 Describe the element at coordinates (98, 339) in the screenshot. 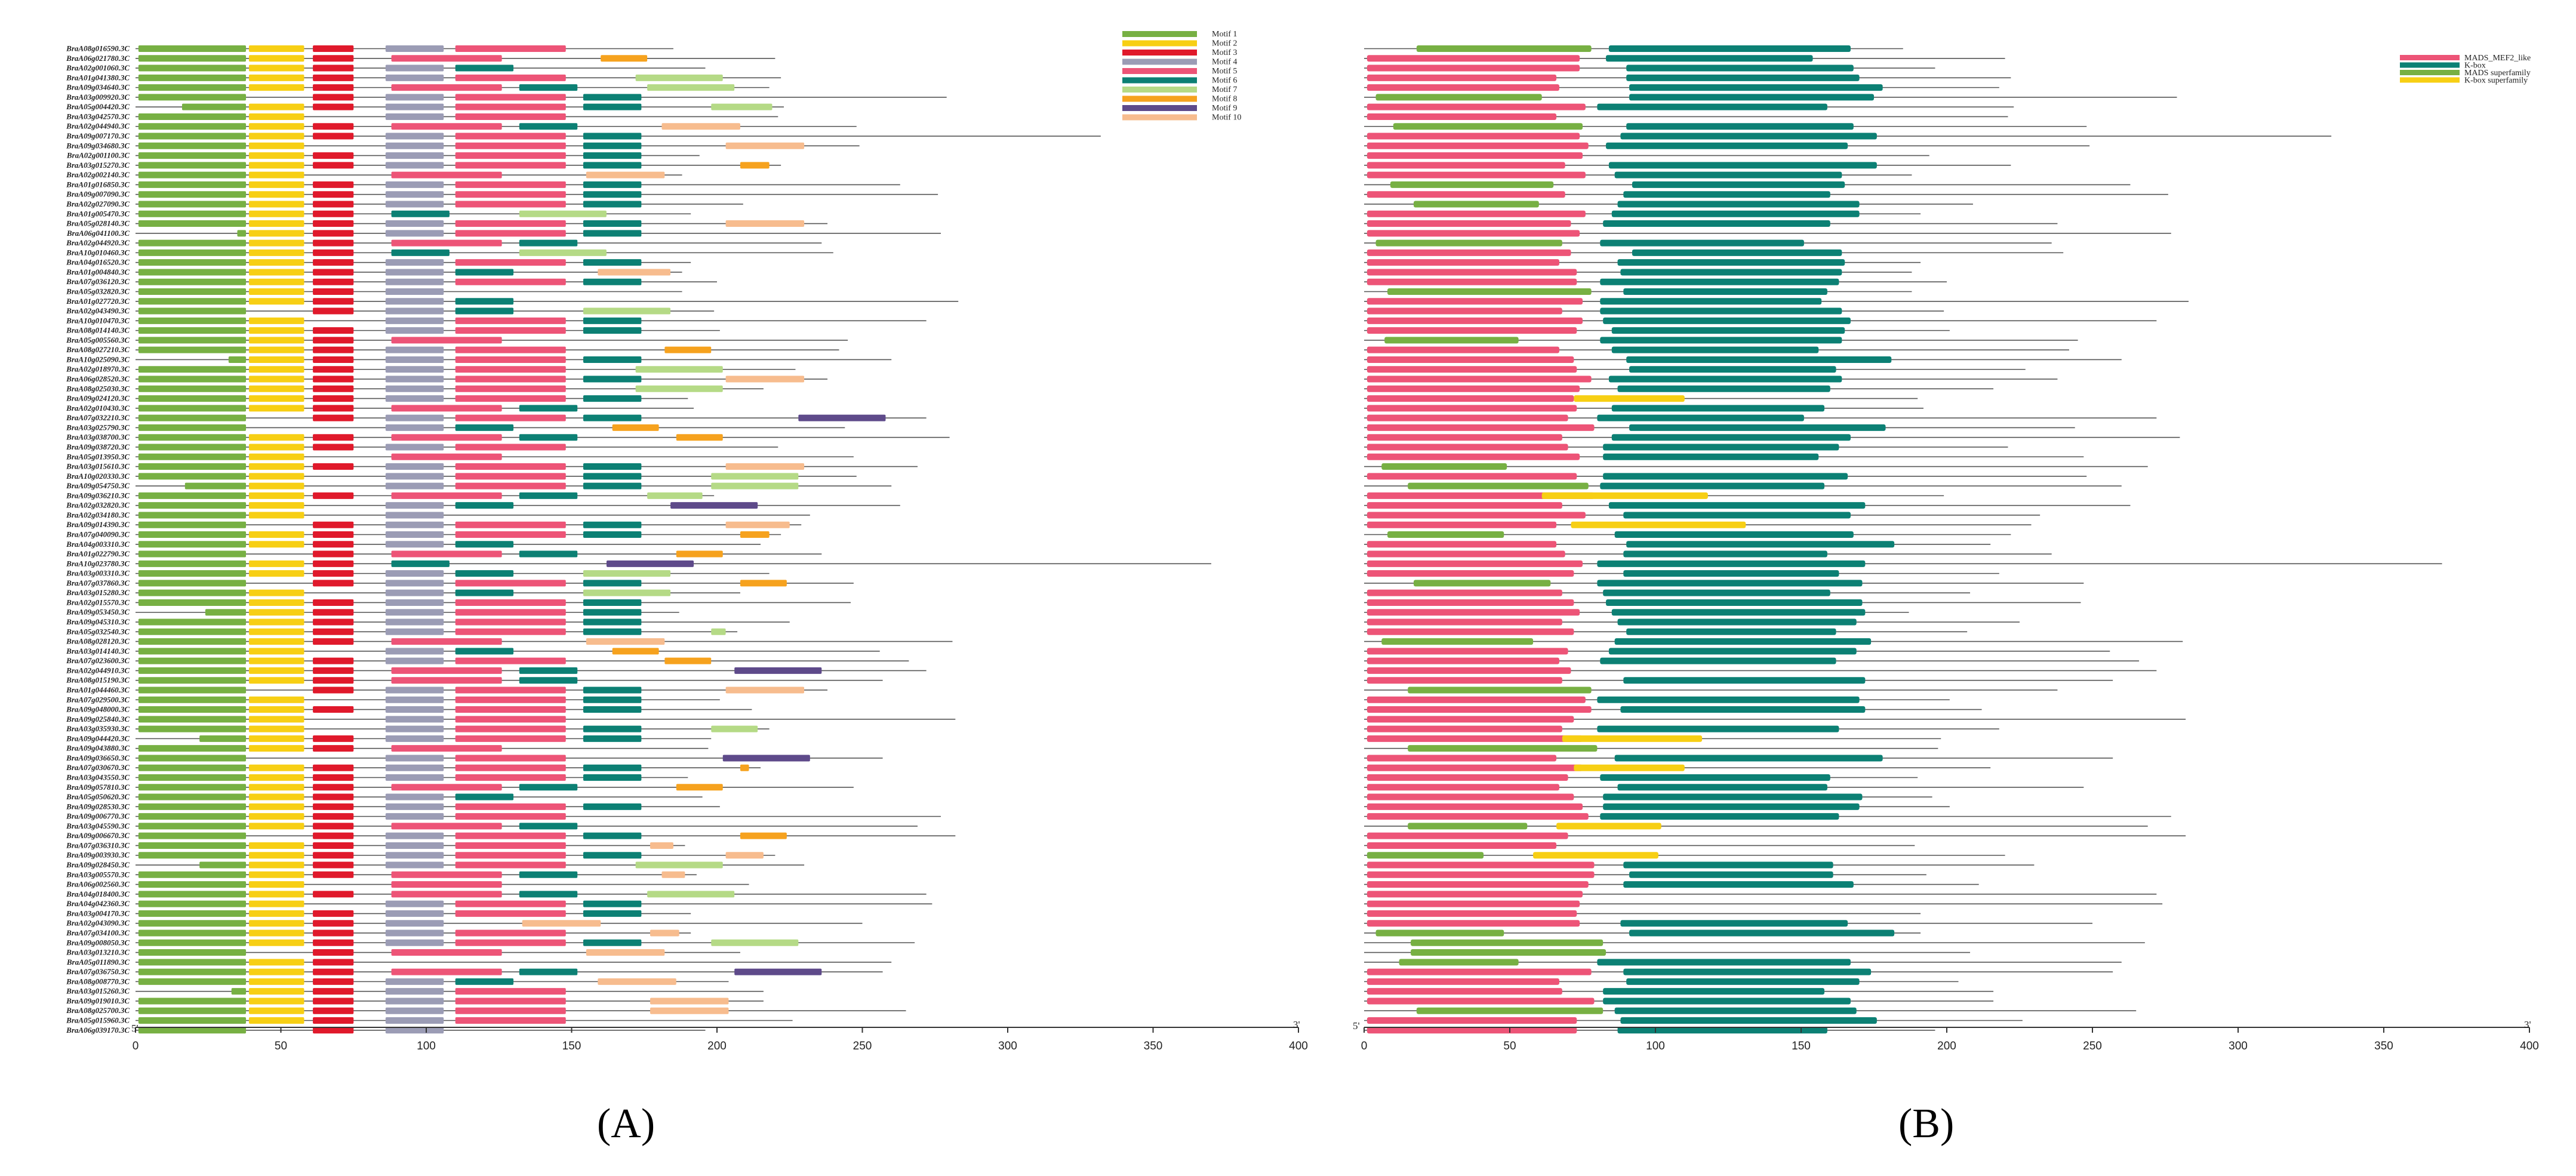

I see `gene-label: BraA05g005560.3C` at that location.